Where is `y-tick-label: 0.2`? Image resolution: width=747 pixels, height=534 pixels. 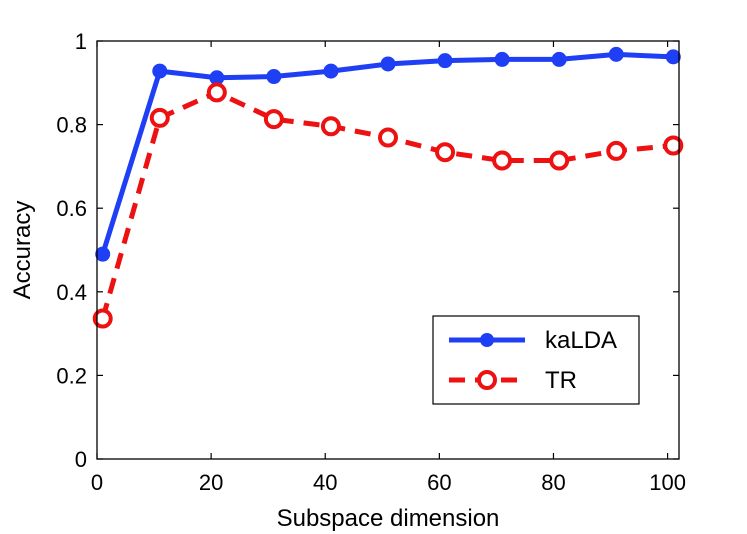
y-tick-label: 0.2 is located at coordinates (71, 375).